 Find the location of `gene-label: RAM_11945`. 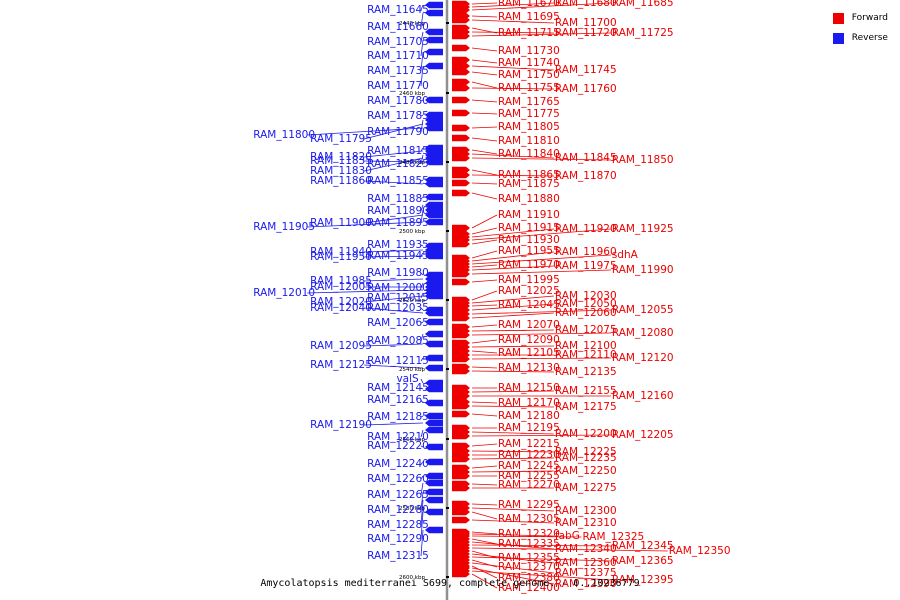

gene-label: RAM_11945 is located at coordinates (398, 256).